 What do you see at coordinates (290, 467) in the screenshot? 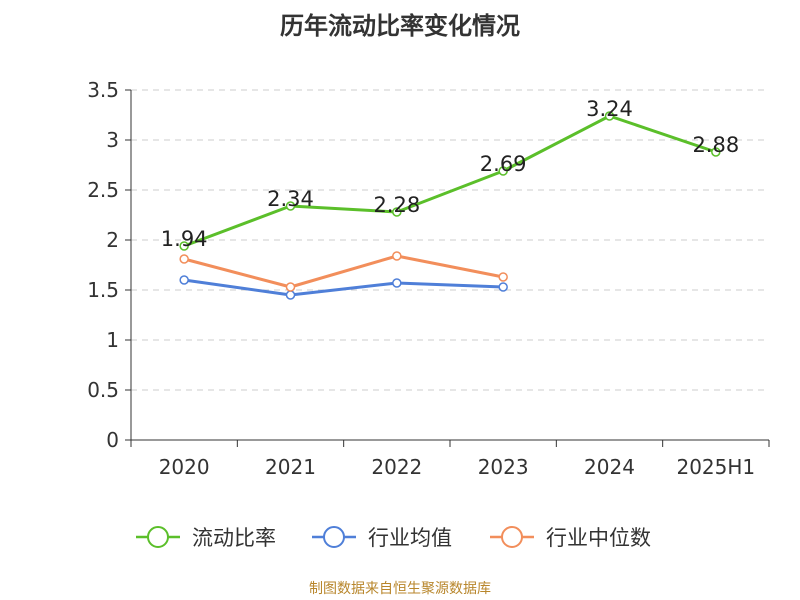
I see `x-tick-label: 2021` at bounding box center [290, 467].